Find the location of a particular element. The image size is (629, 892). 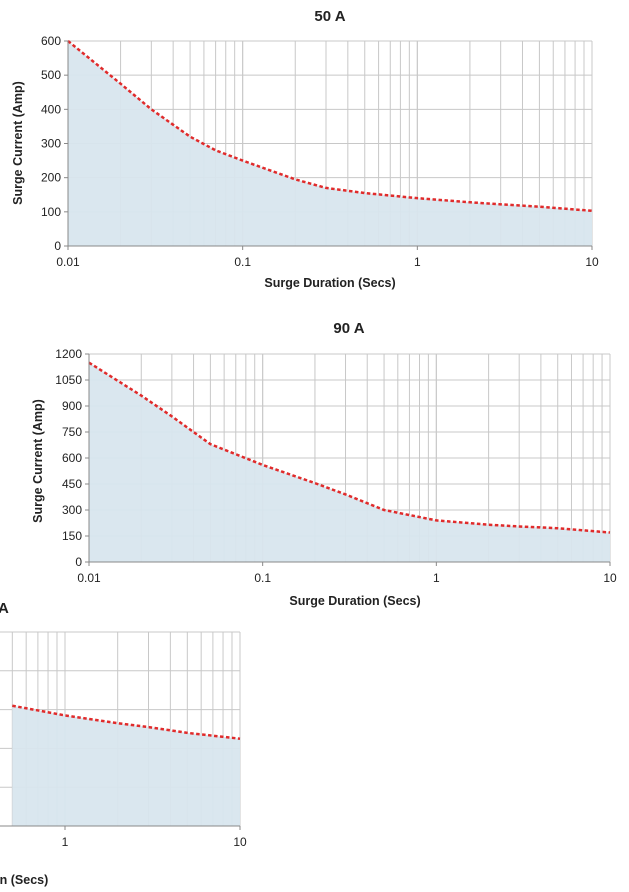

chart-partial-series-line is located at coordinates (126, 722).